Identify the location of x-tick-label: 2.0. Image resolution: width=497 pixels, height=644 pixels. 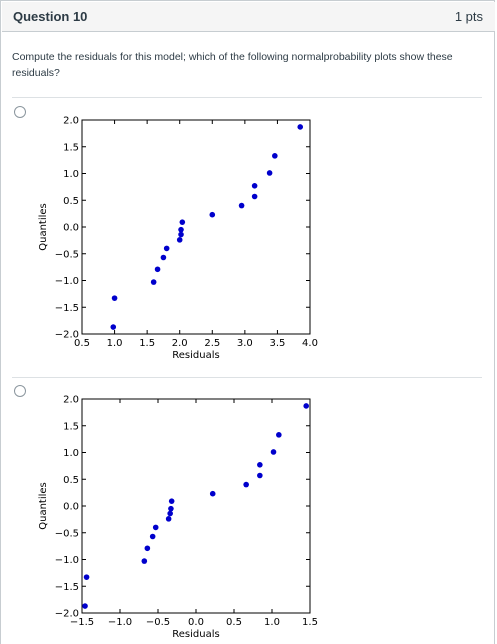
(180, 343).